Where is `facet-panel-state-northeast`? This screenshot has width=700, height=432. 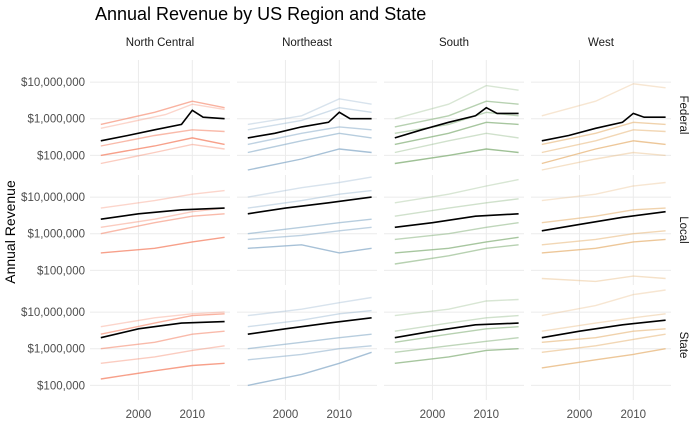 facet-panel-state-northeast is located at coordinates (307, 345).